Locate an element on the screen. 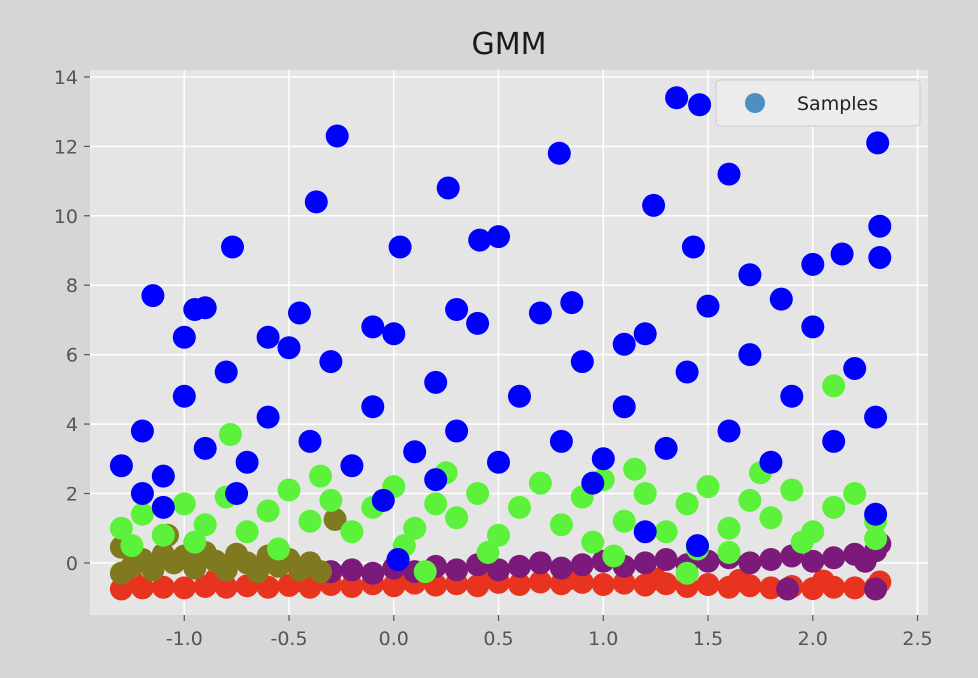 This screenshot has width=978, height=678. y-tick-label: 10 is located at coordinates (66, 217).